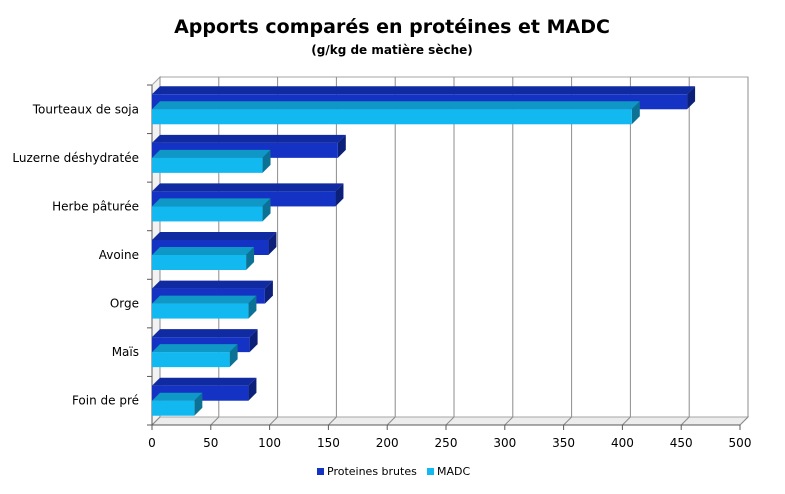  What do you see at coordinates (125, 352) in the screenshot?
I see `category-label: Maïs` at bounding box center [125, 352].